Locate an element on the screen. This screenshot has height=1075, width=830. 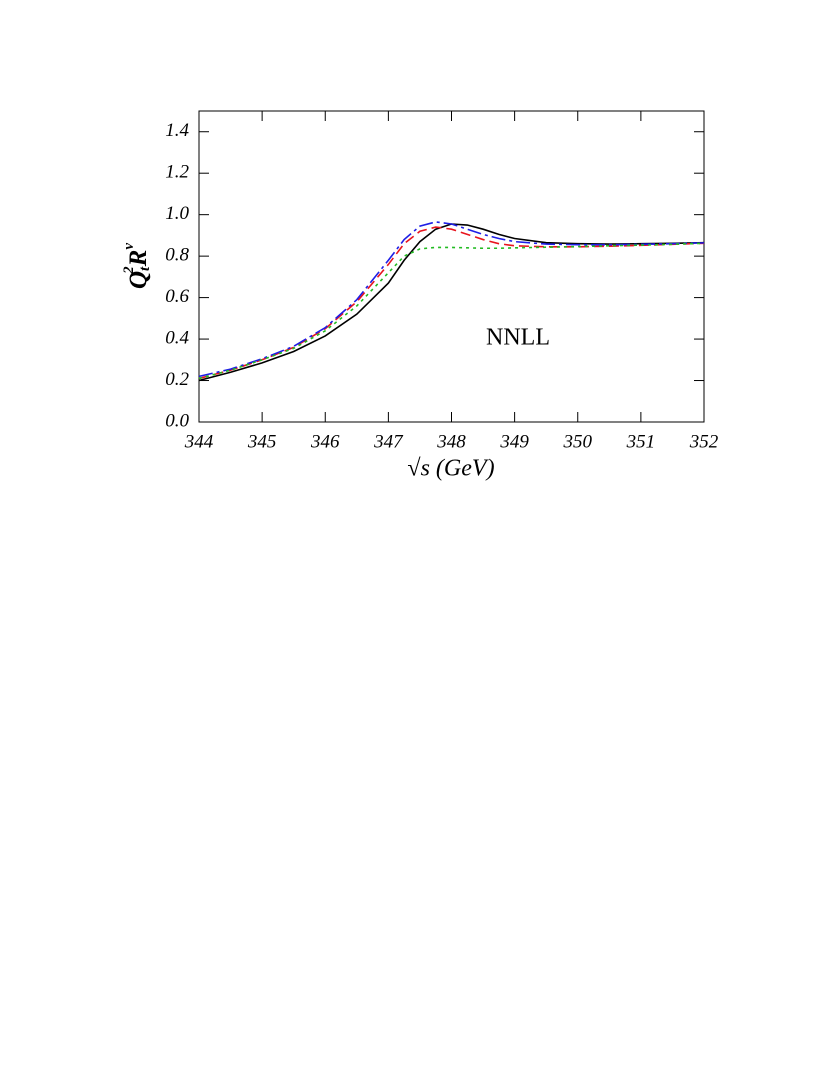
y-label-part: R is located at coordinates (138, 259).